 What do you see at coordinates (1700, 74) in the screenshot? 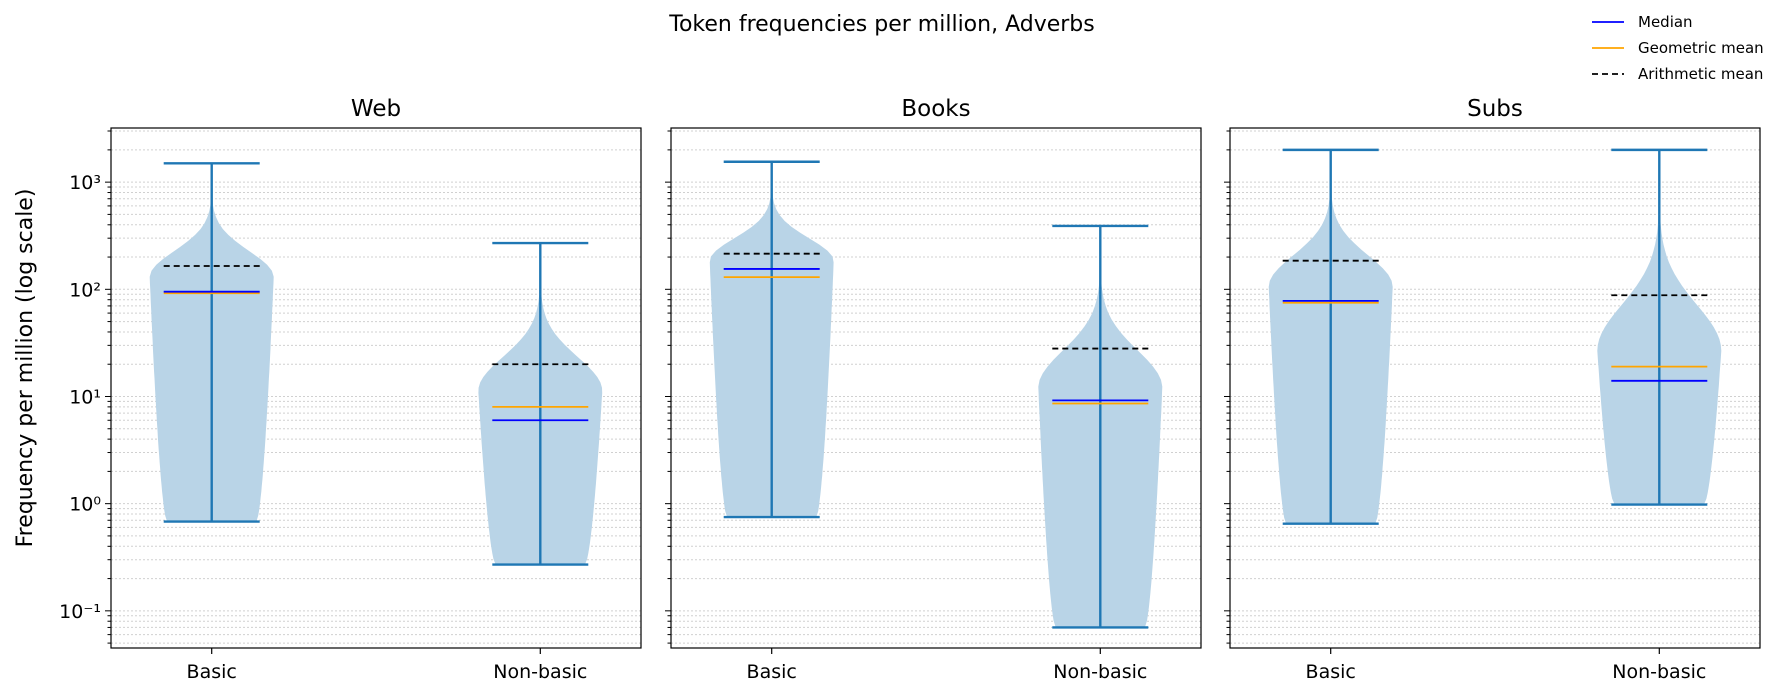
I see `legend-label: Arithmetic mean` at bounding box center [1700, 74].